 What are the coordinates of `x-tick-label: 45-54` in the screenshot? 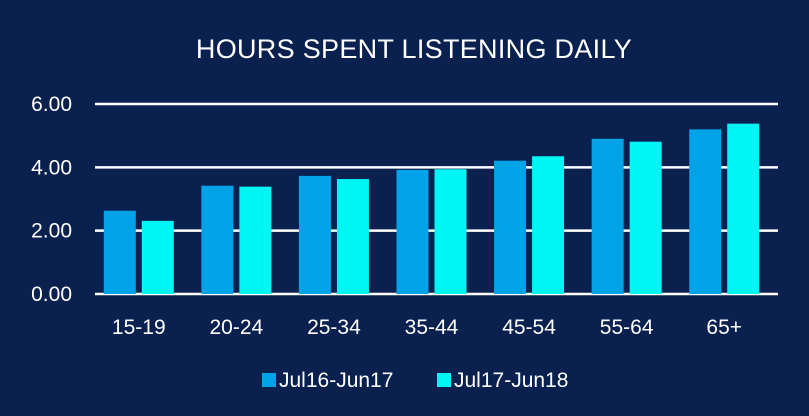 It's located at (529, 327).